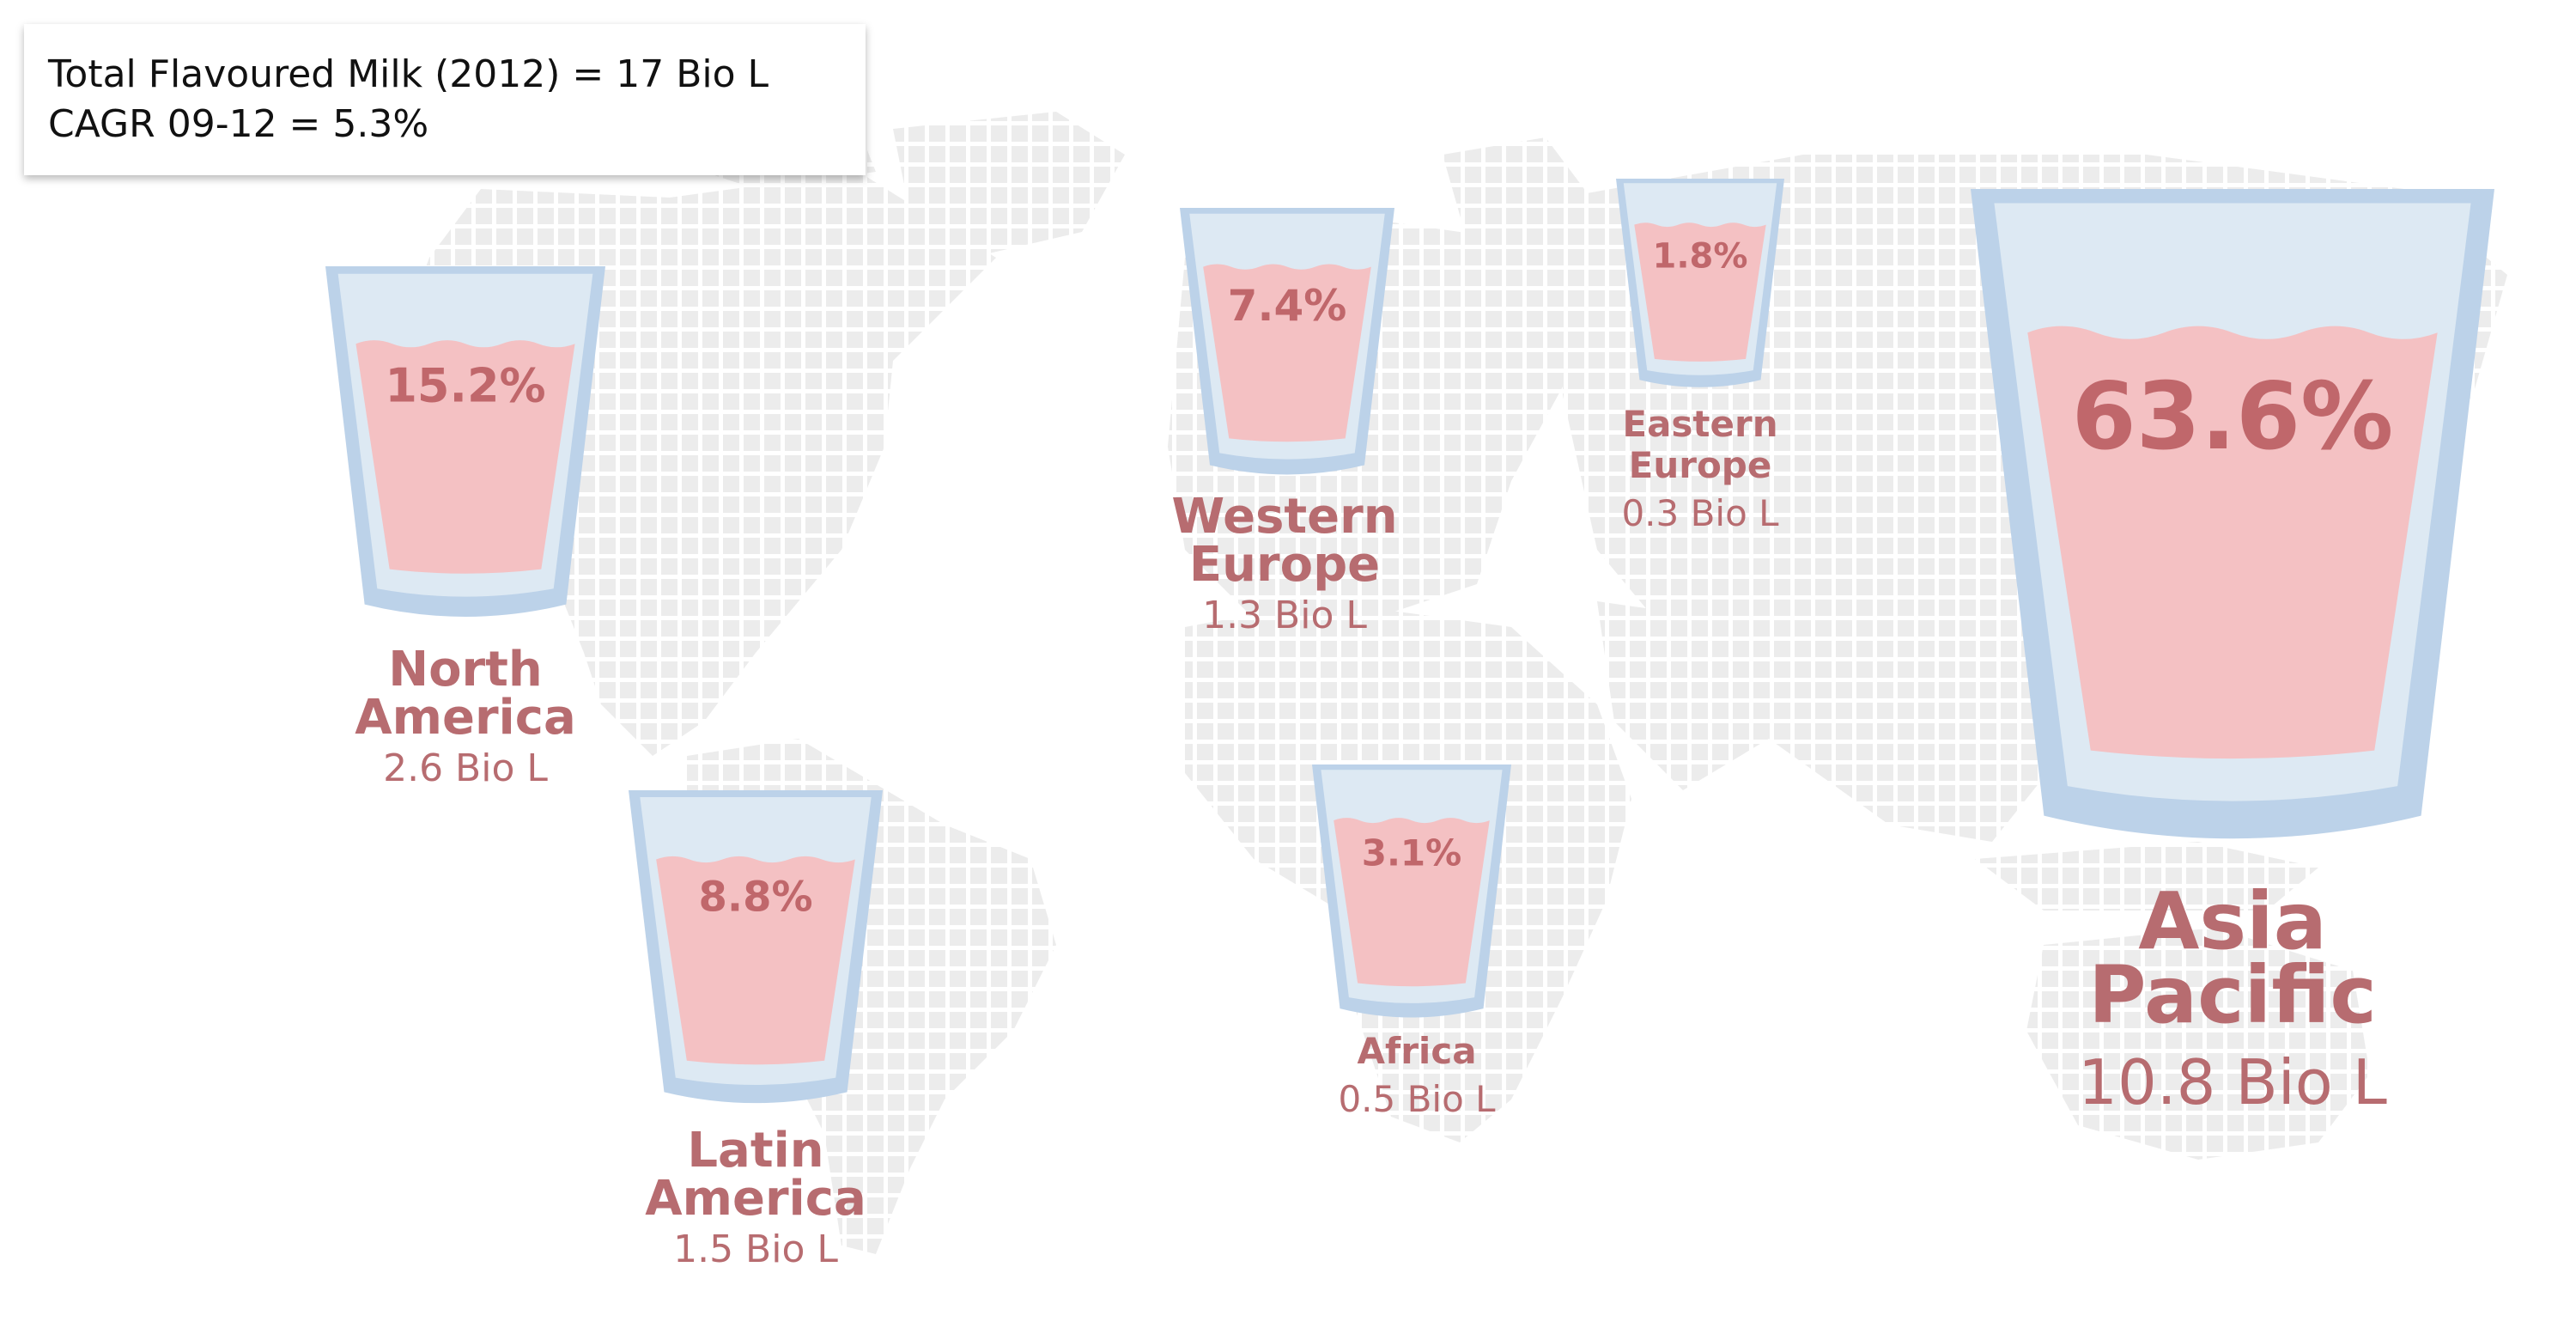 This screenshot has height=1334, width=2576. Describe the element at coordinates (2233, 417) in the screenshot. I see `share-label: 63.6%` at that location.